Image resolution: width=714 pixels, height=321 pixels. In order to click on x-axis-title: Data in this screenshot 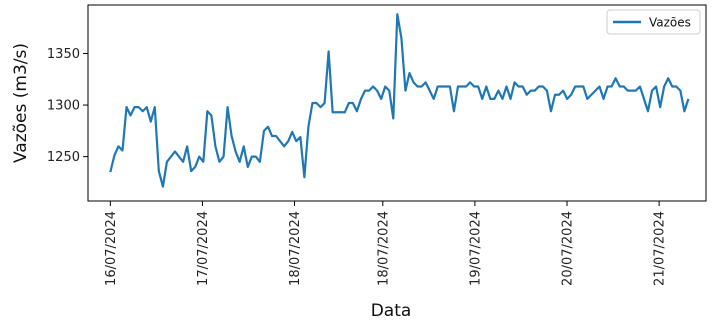, I will do `click(391, 311)`.